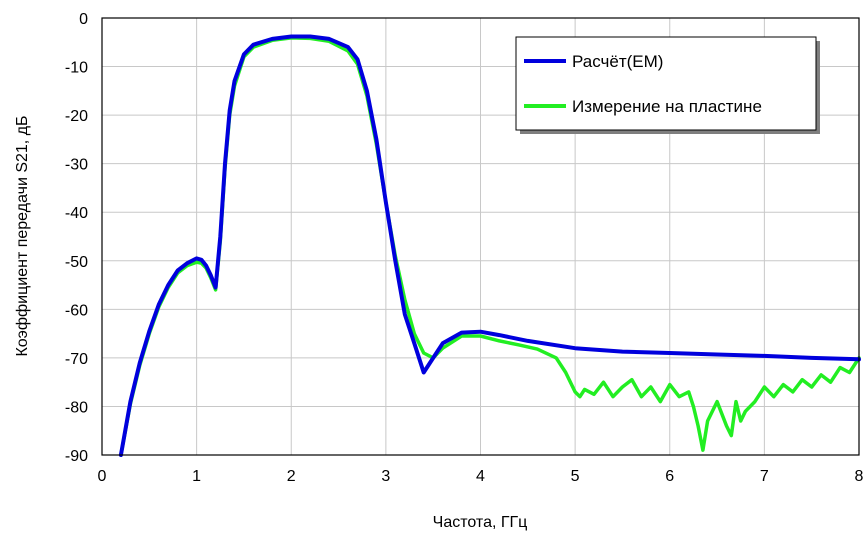 The width and height of the screenshot is (866, 534). What do you see at coordinates (76, 456) in the screenshot?
I see `y-tick-label: -90` at bounding box center [76, 456].